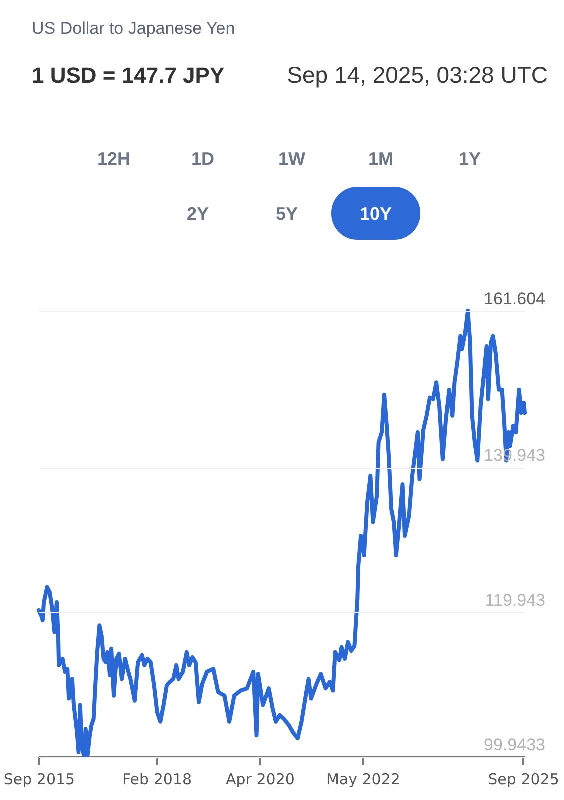 The width and height of the screenshot is (564, 800). Describe the element at coordinates (287, 214) in the screenshot. I see `text: 5Y` at that location.